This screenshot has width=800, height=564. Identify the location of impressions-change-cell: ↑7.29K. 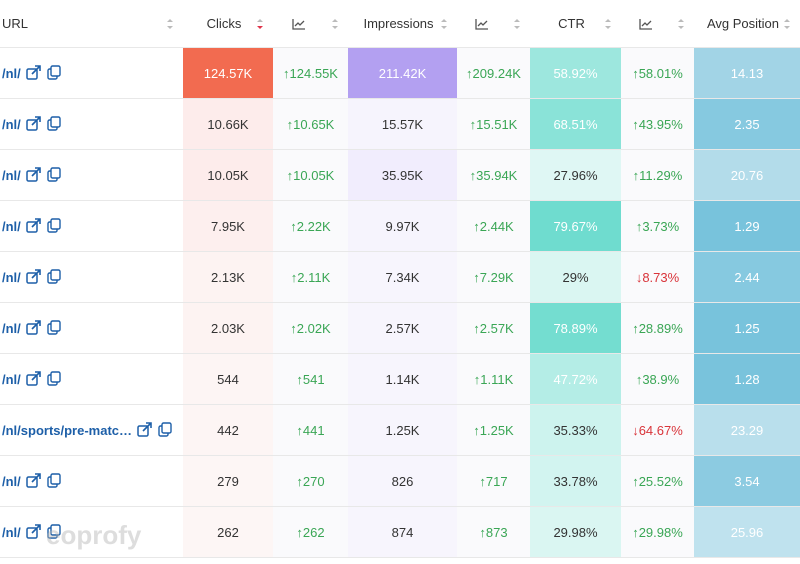
(493, 277).